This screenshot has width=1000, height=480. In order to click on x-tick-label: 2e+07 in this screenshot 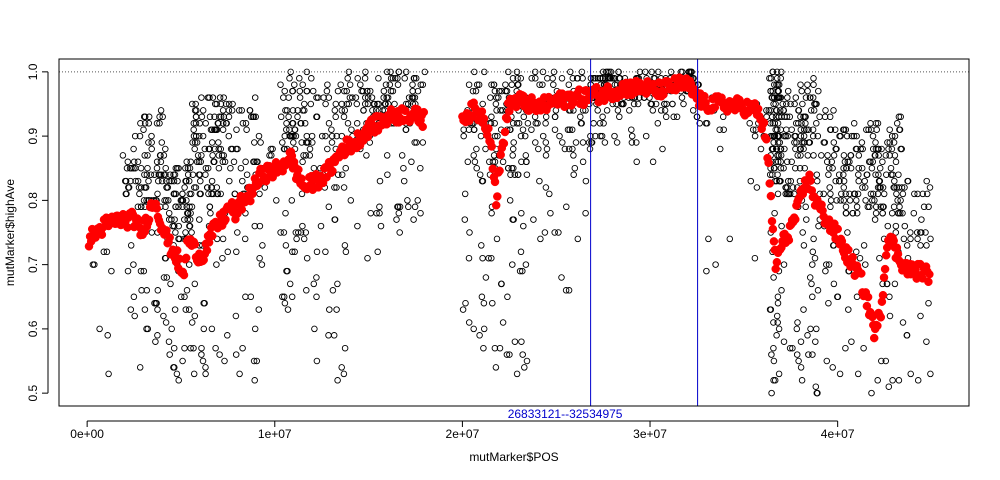, I will do `click(463, 434)`.